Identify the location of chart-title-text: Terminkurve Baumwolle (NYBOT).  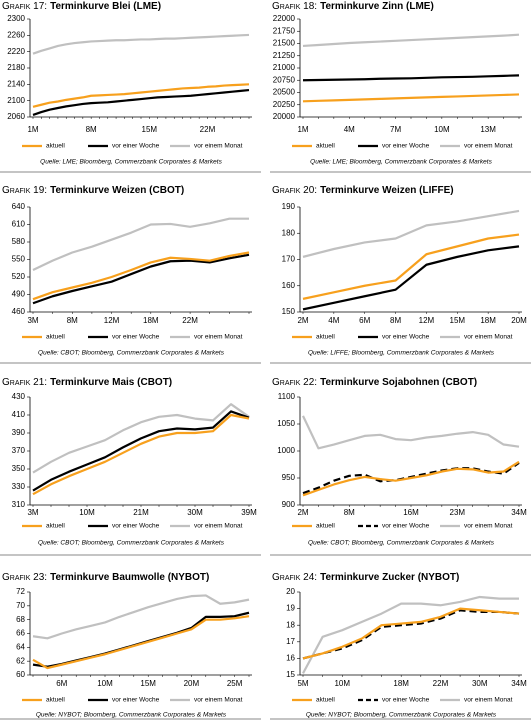
(129, 577).